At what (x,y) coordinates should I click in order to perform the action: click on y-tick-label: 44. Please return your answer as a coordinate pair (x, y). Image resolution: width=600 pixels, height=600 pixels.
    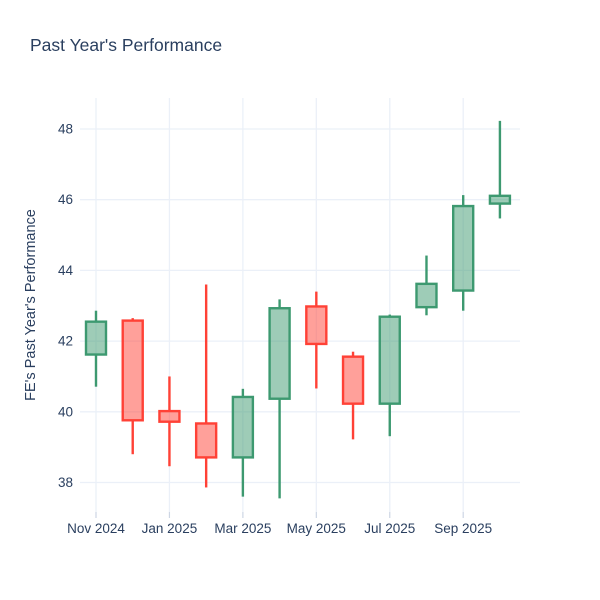
    Looking at the image, I should click on (66, 270).